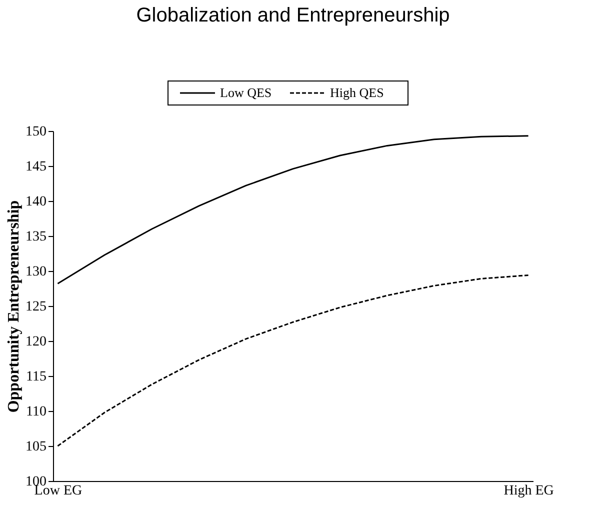 The width and height of the screenshot is (594, 520). What do you see at coordinates (293, 15) in the screenshot?
I see `chart-title: Globalization and Entrepreneurship` at bounding box center [293, 15].